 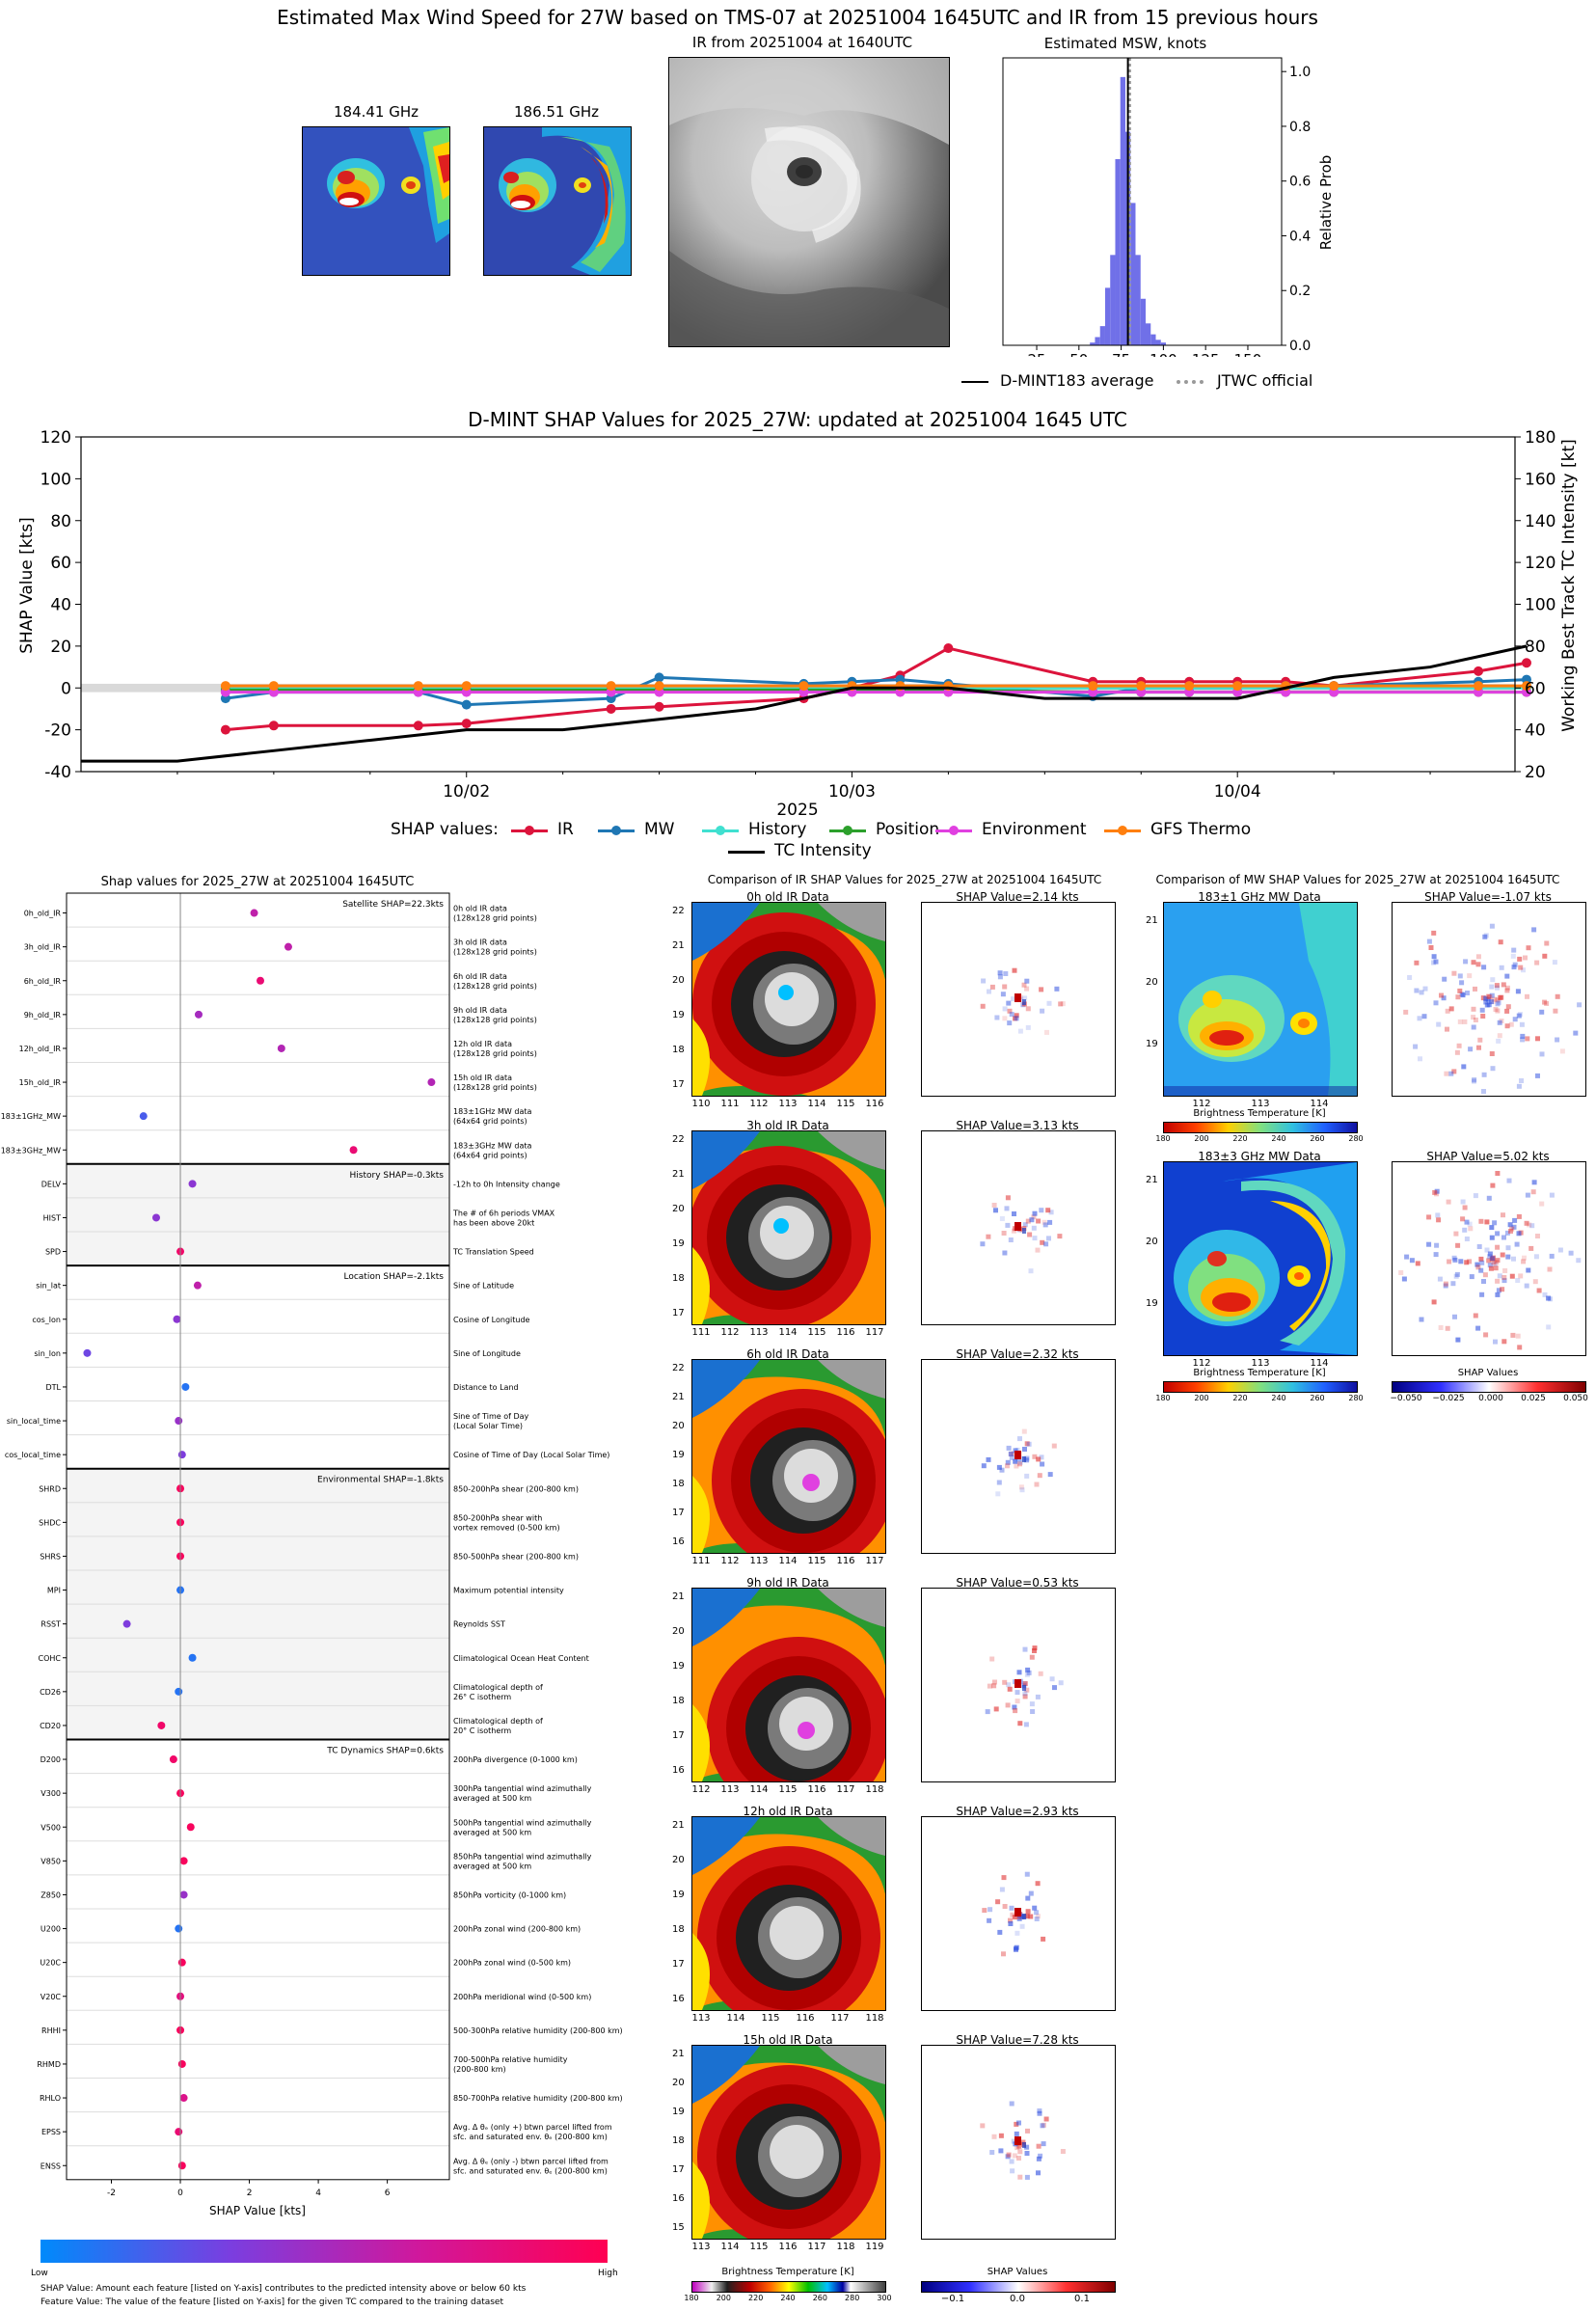 I want to click on ir-shap-colorbar-ticks: −0.1 0.0 0.1, so click(x=1018, y=2299).